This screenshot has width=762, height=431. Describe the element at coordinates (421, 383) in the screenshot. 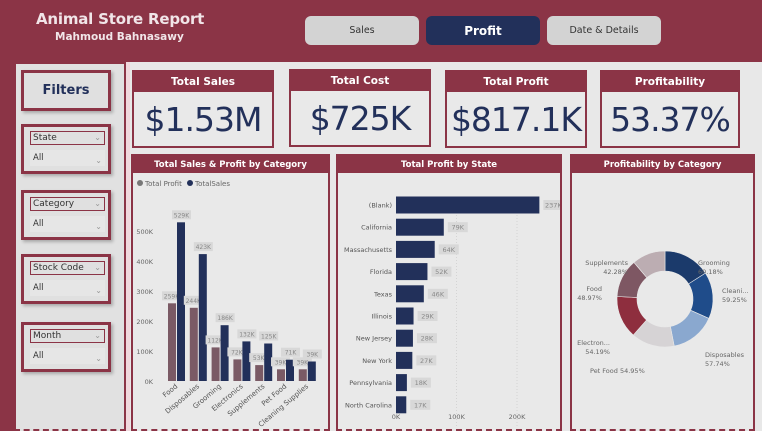

I see `data-label: 18K` at that location.